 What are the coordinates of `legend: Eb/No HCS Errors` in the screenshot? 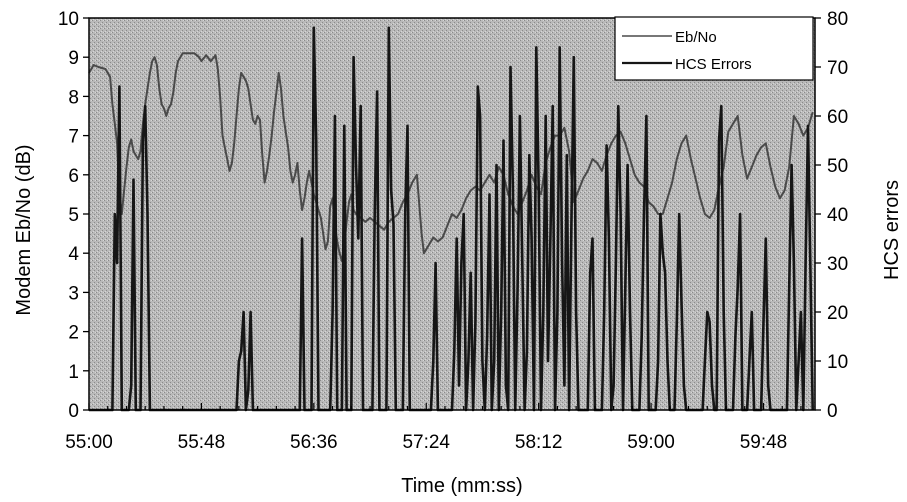 It's located at (714, 48).